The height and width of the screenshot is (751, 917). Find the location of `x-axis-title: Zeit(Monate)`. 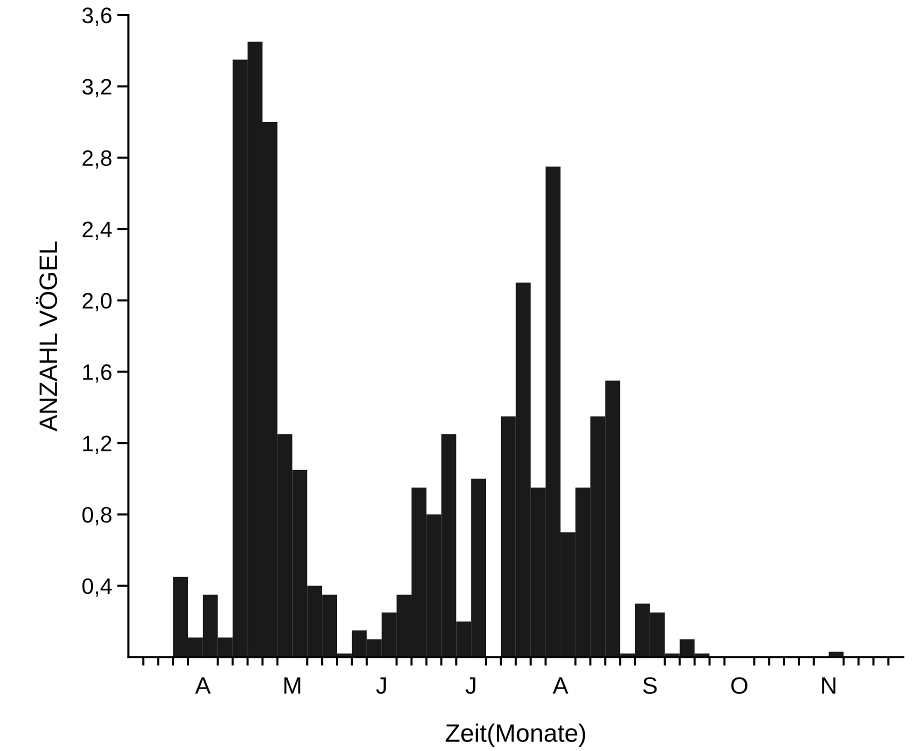

x-axis-title: Zeit(Monate) is located at coordinates (516, 735).